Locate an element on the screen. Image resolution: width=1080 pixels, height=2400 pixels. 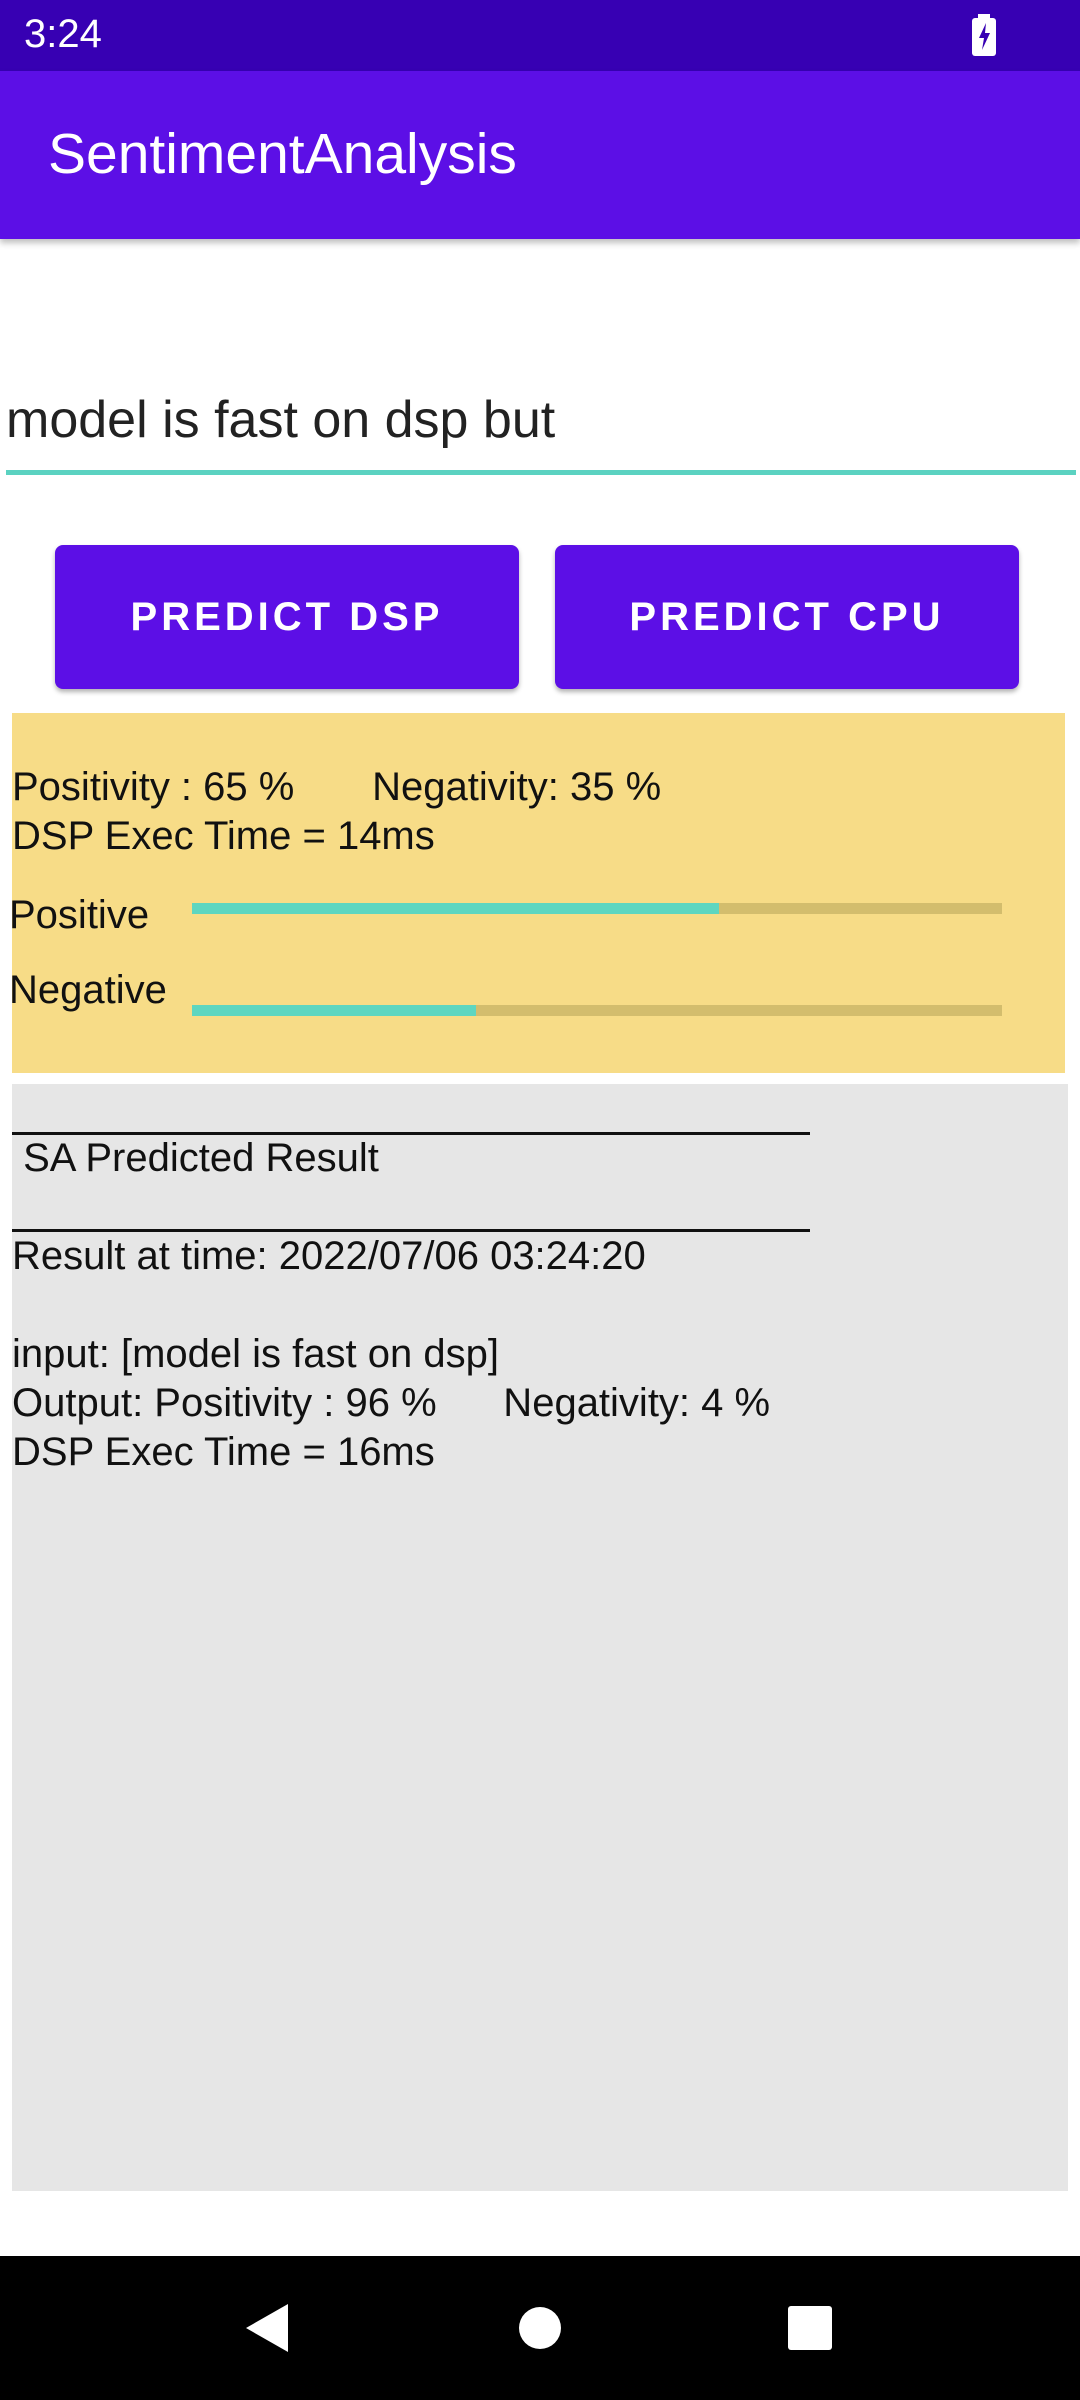
scores-text: Positivity : 65 % Negativity: 35 % is located at coordinates (337, 787).